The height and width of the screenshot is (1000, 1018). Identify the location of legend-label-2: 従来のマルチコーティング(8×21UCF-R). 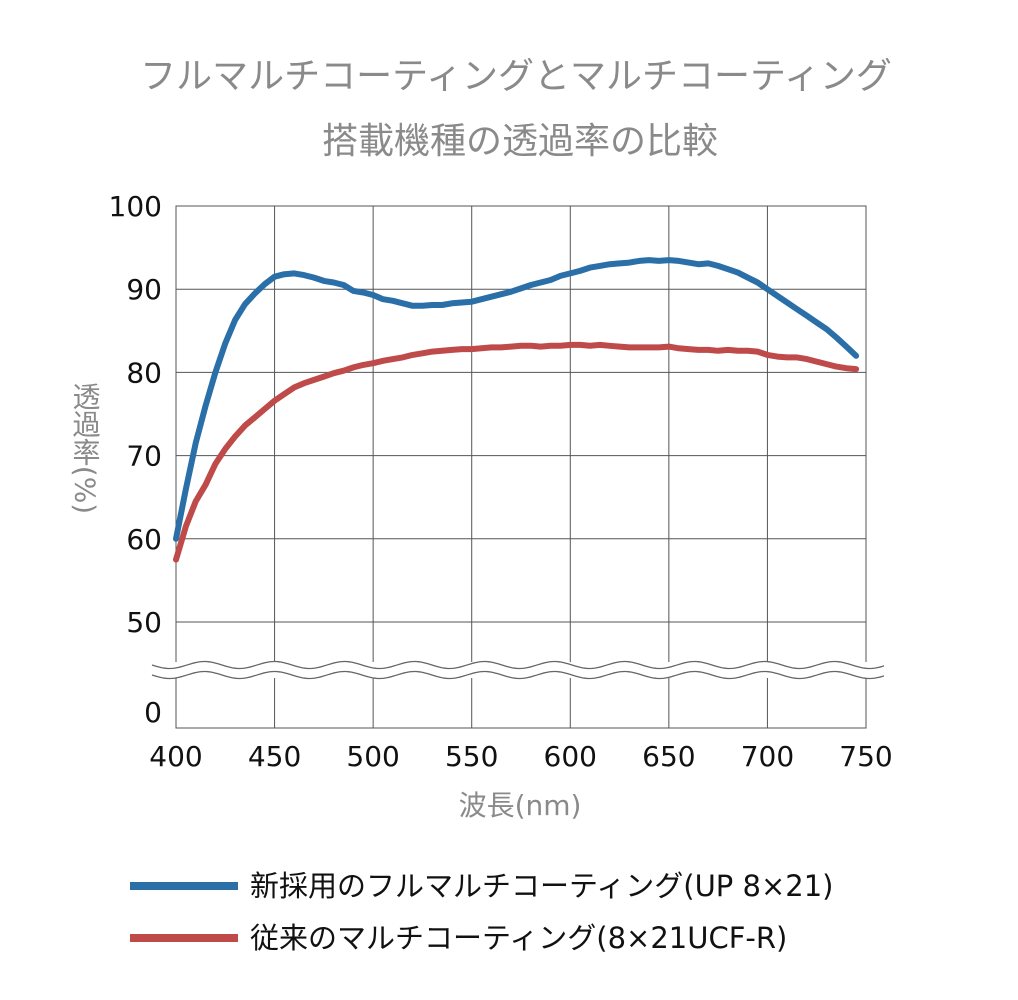
(518, 938).